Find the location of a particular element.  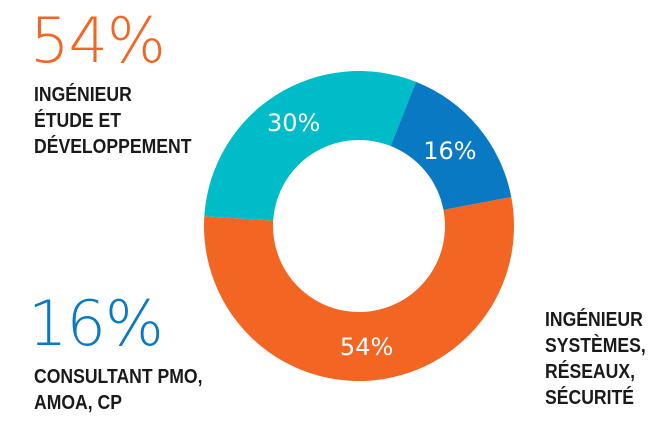

slice-label-engineering: 54% is located at coordinates (366, 347).